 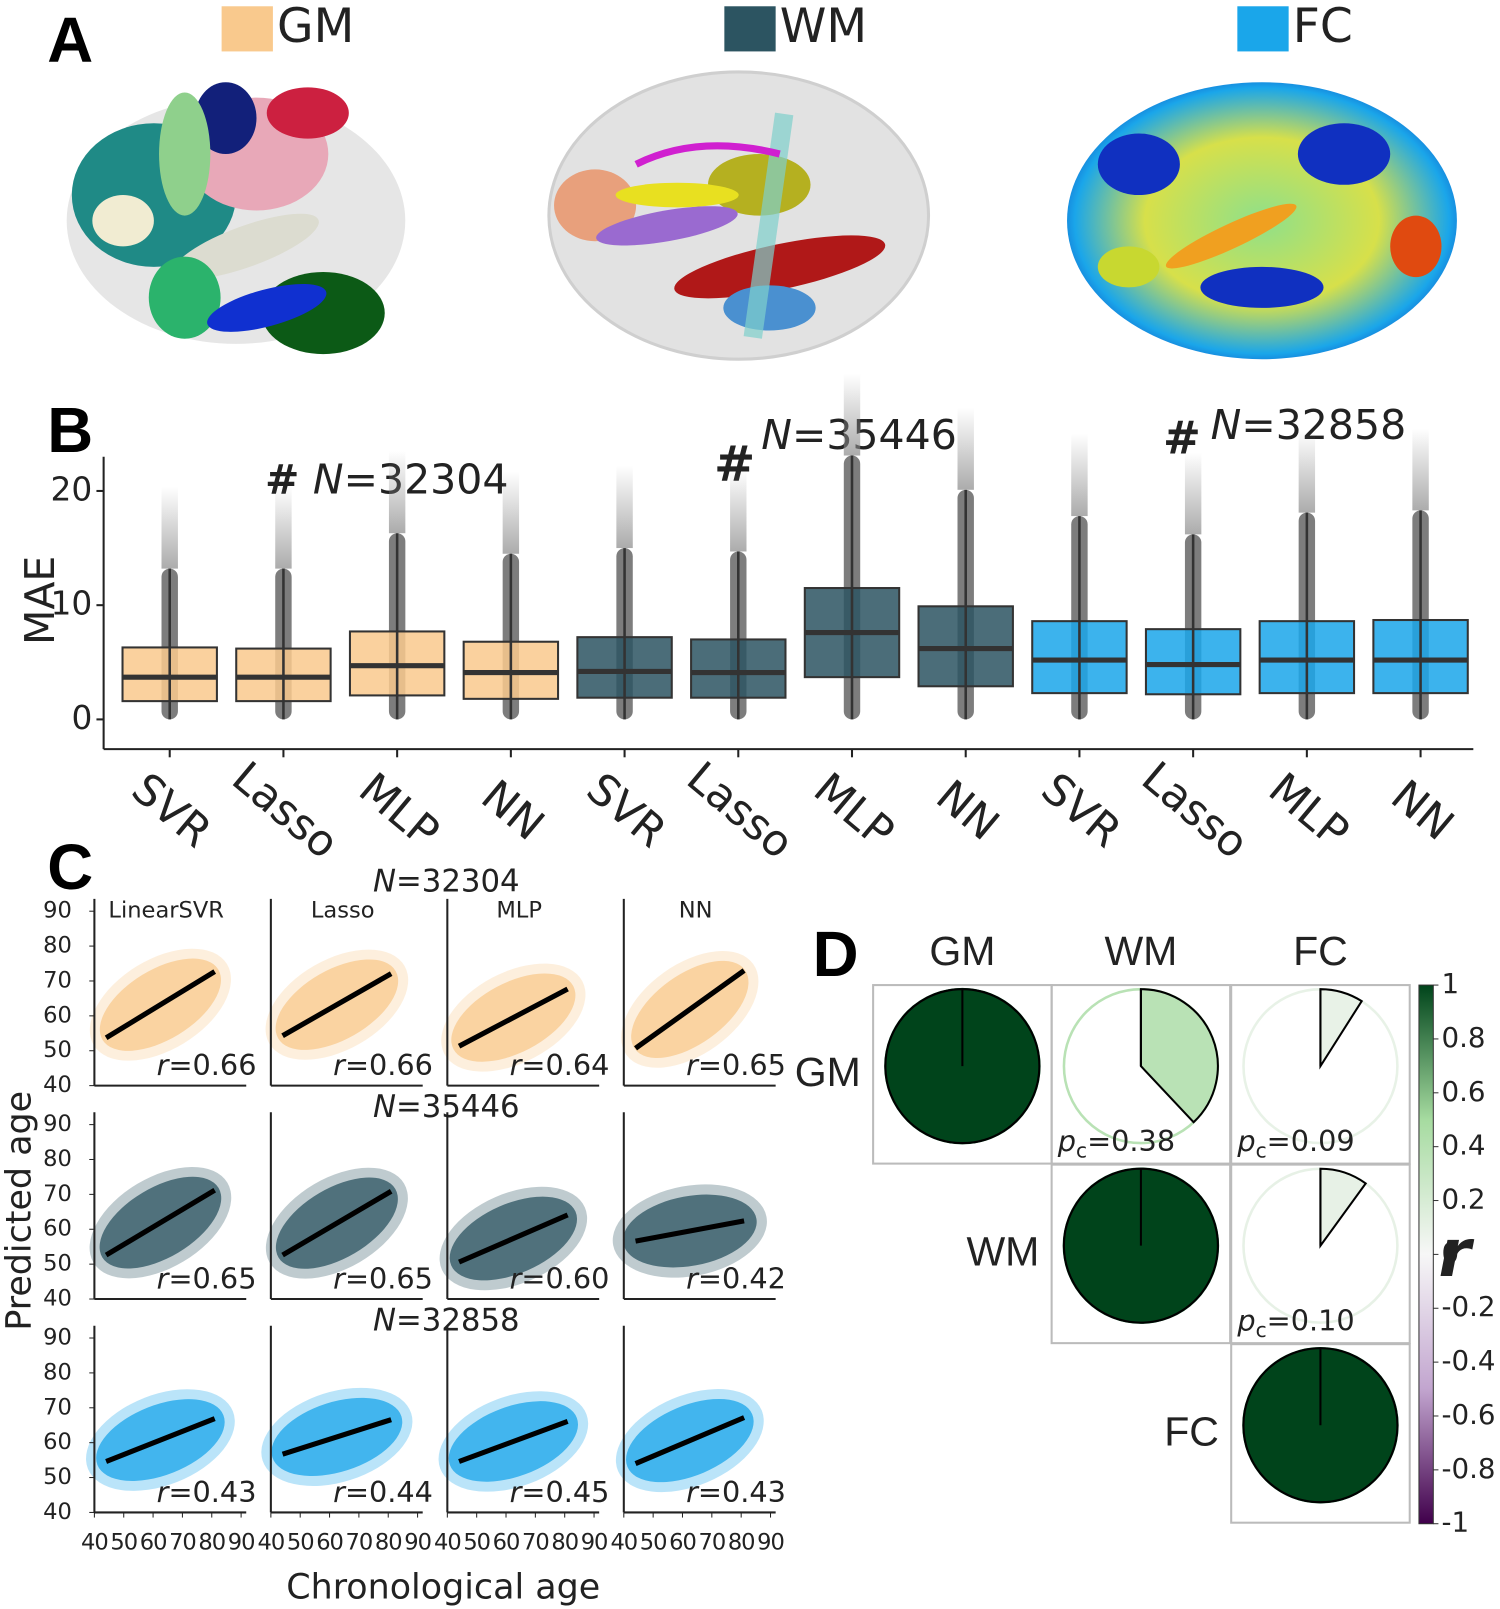 What do you see at coordinates (1295, 1323) in the screenshot?
I see `p-label: pc=0.10` at bounding box center [1295, 1323].